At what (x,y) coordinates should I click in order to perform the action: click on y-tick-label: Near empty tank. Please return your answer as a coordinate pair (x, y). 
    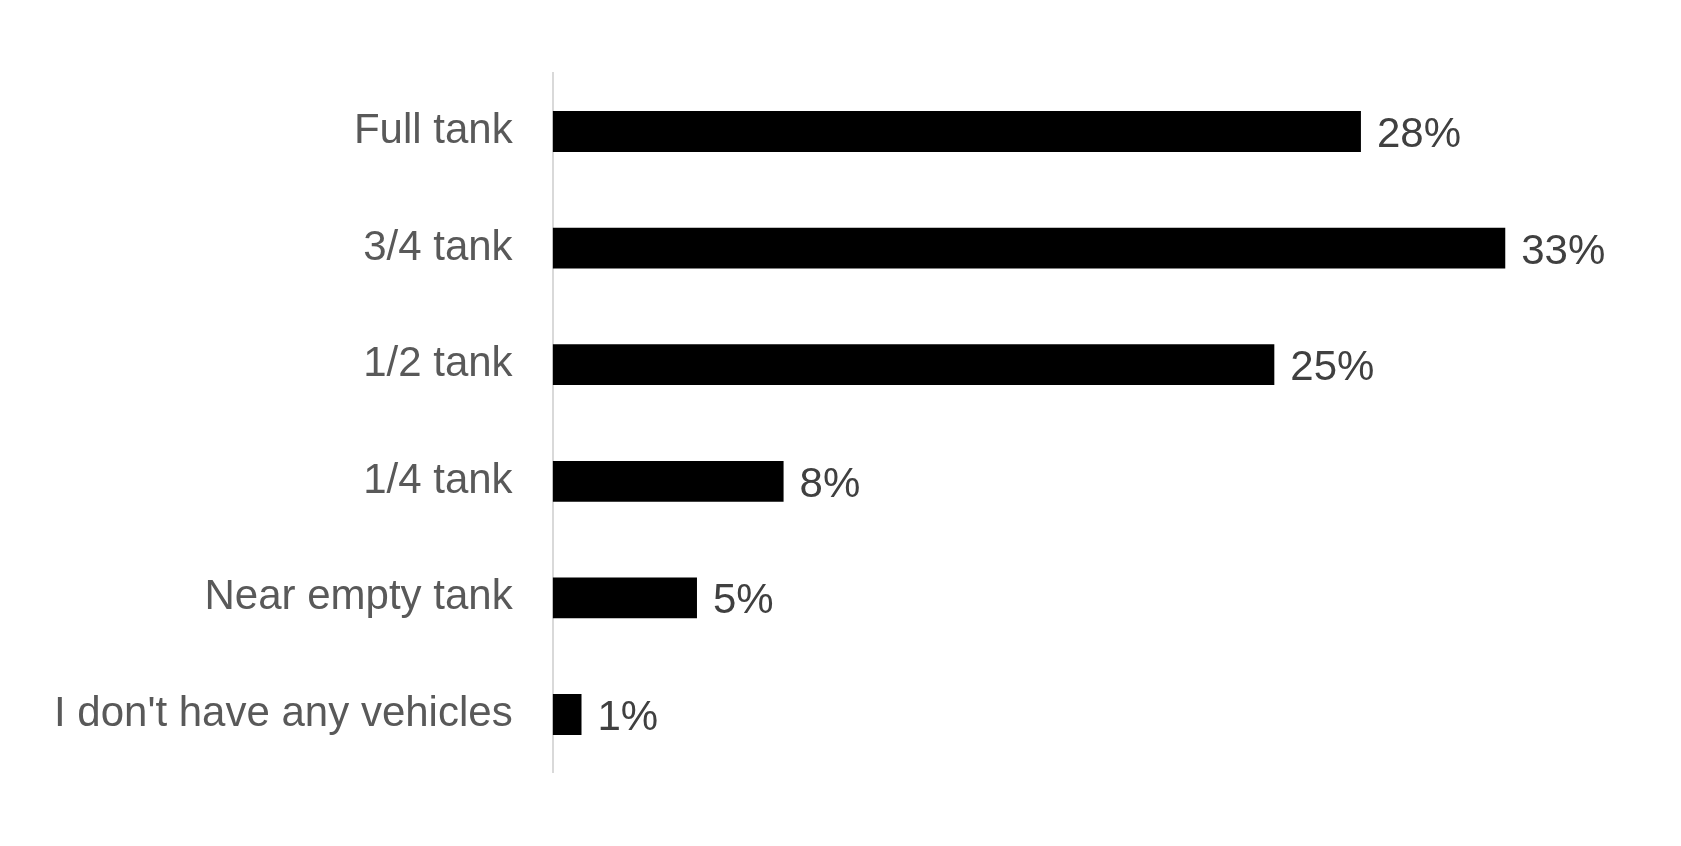
    Looking at the image, I should click on (359, 595).